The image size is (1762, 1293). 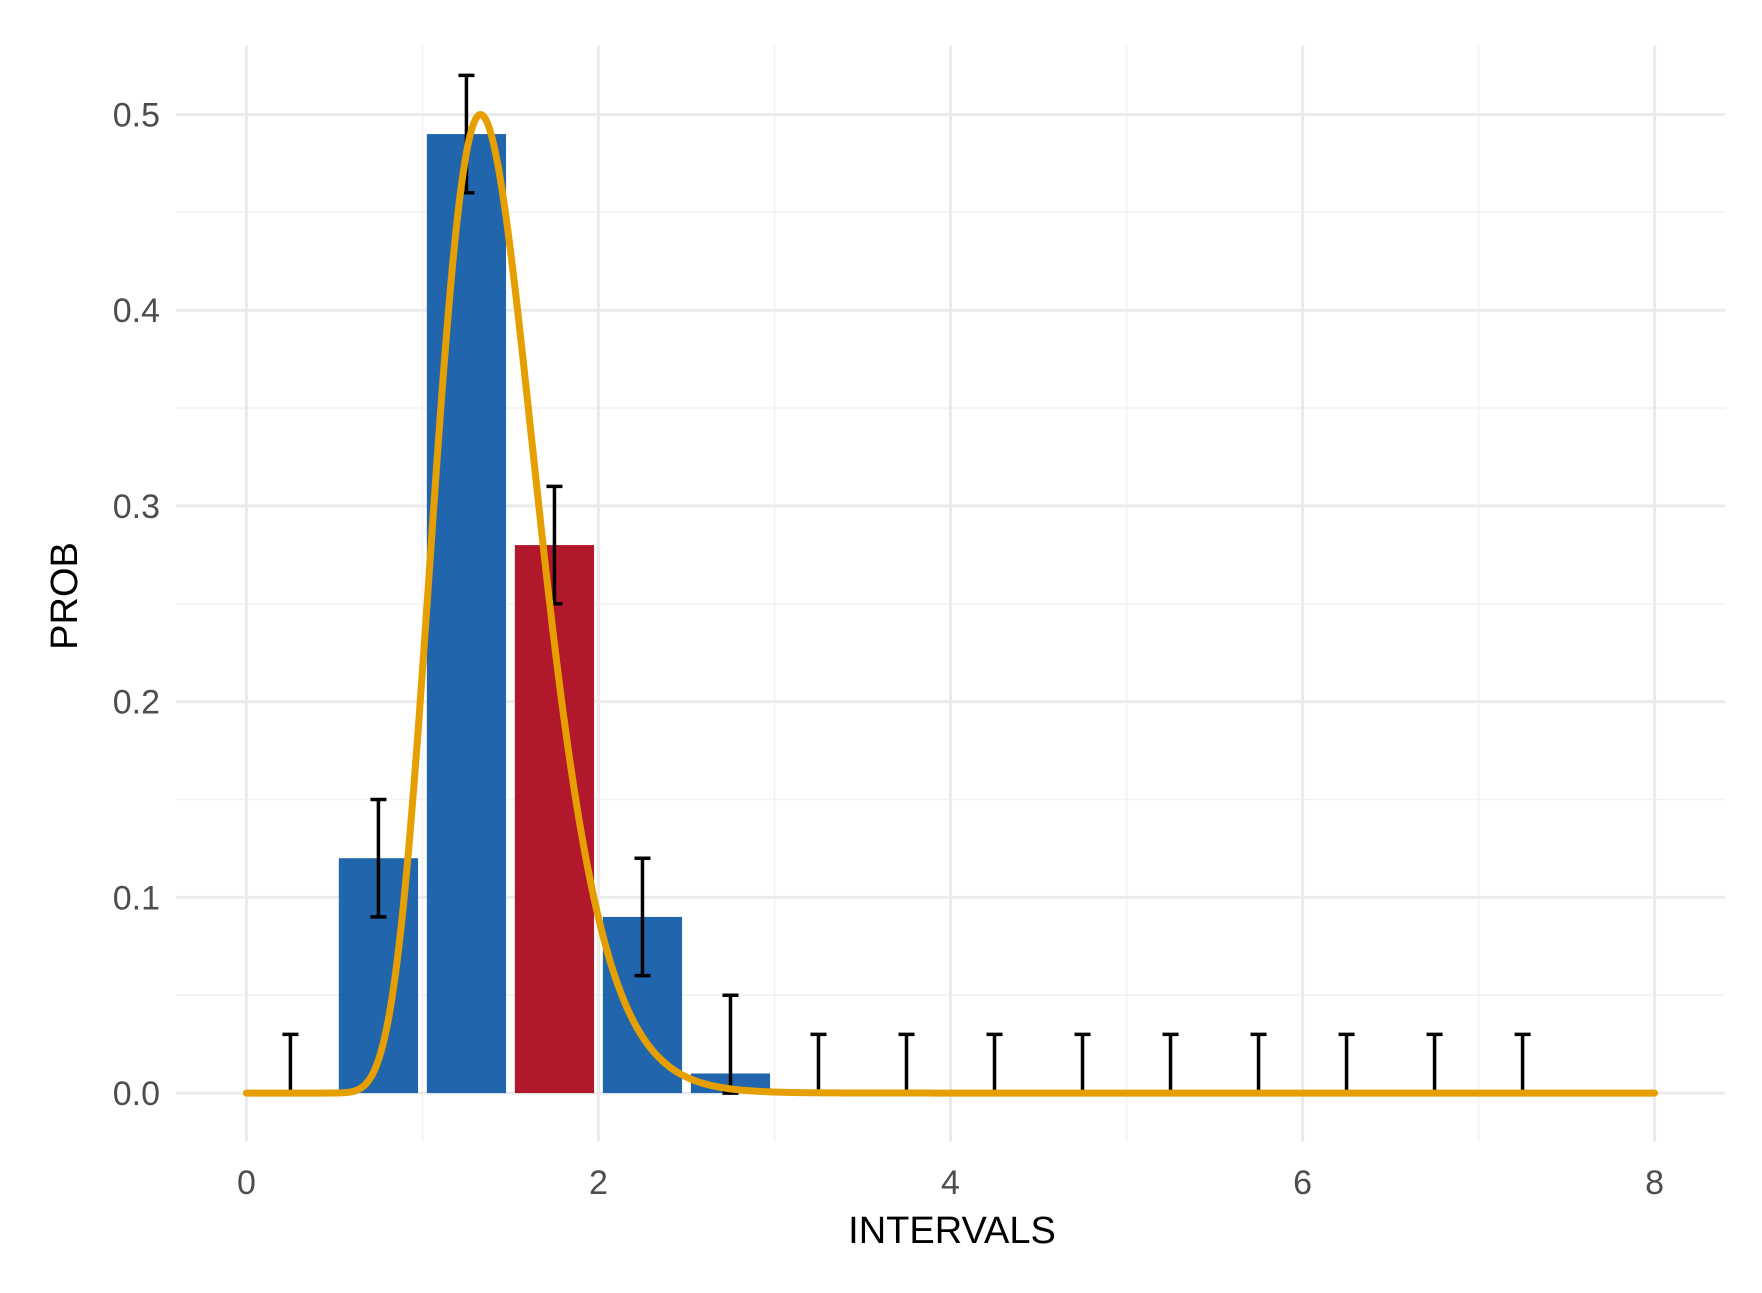 I want to click on x-tick-label: 8, so click(x=1654, y=1183).